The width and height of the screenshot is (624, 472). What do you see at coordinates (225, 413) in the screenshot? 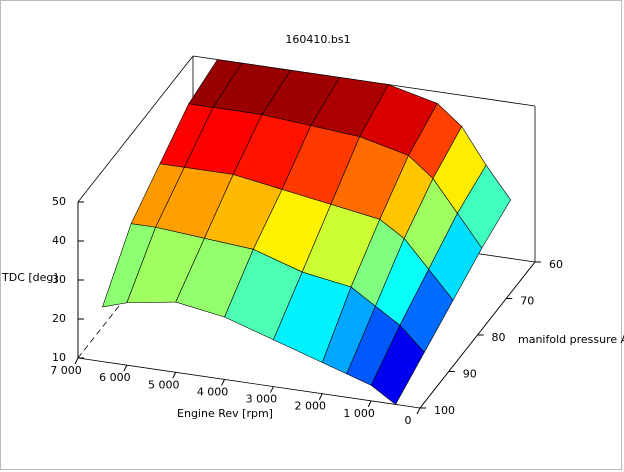
I see `x-axis-label: Engine Rev [rpm]` at bounding box center [225, 413].